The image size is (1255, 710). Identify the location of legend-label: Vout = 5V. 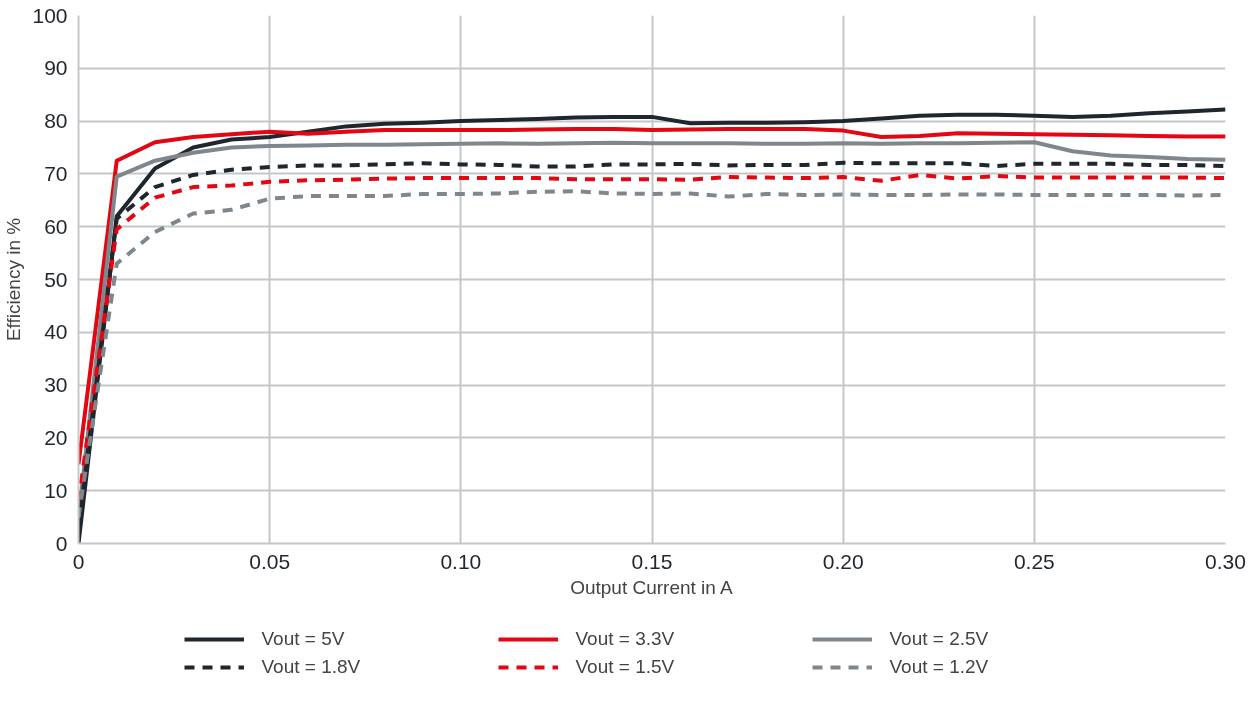
(303, 638).